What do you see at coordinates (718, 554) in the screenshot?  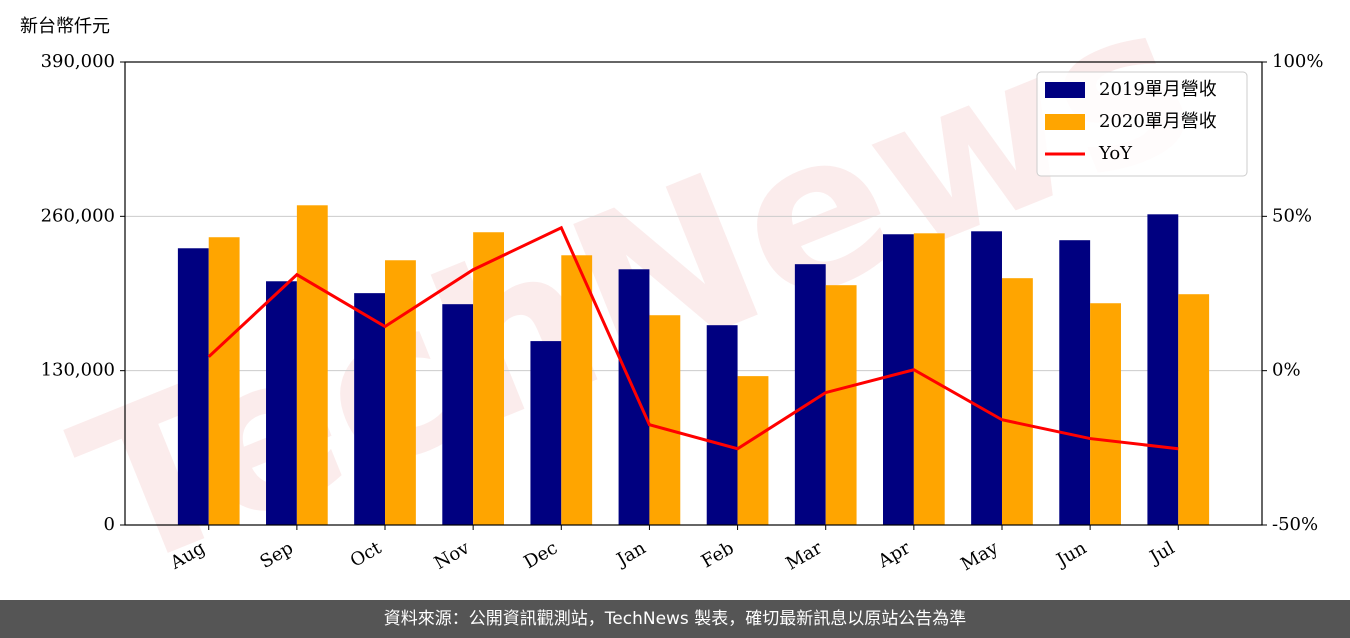 I see `x-tick-label: Feb` at bounding box center [718, 554].